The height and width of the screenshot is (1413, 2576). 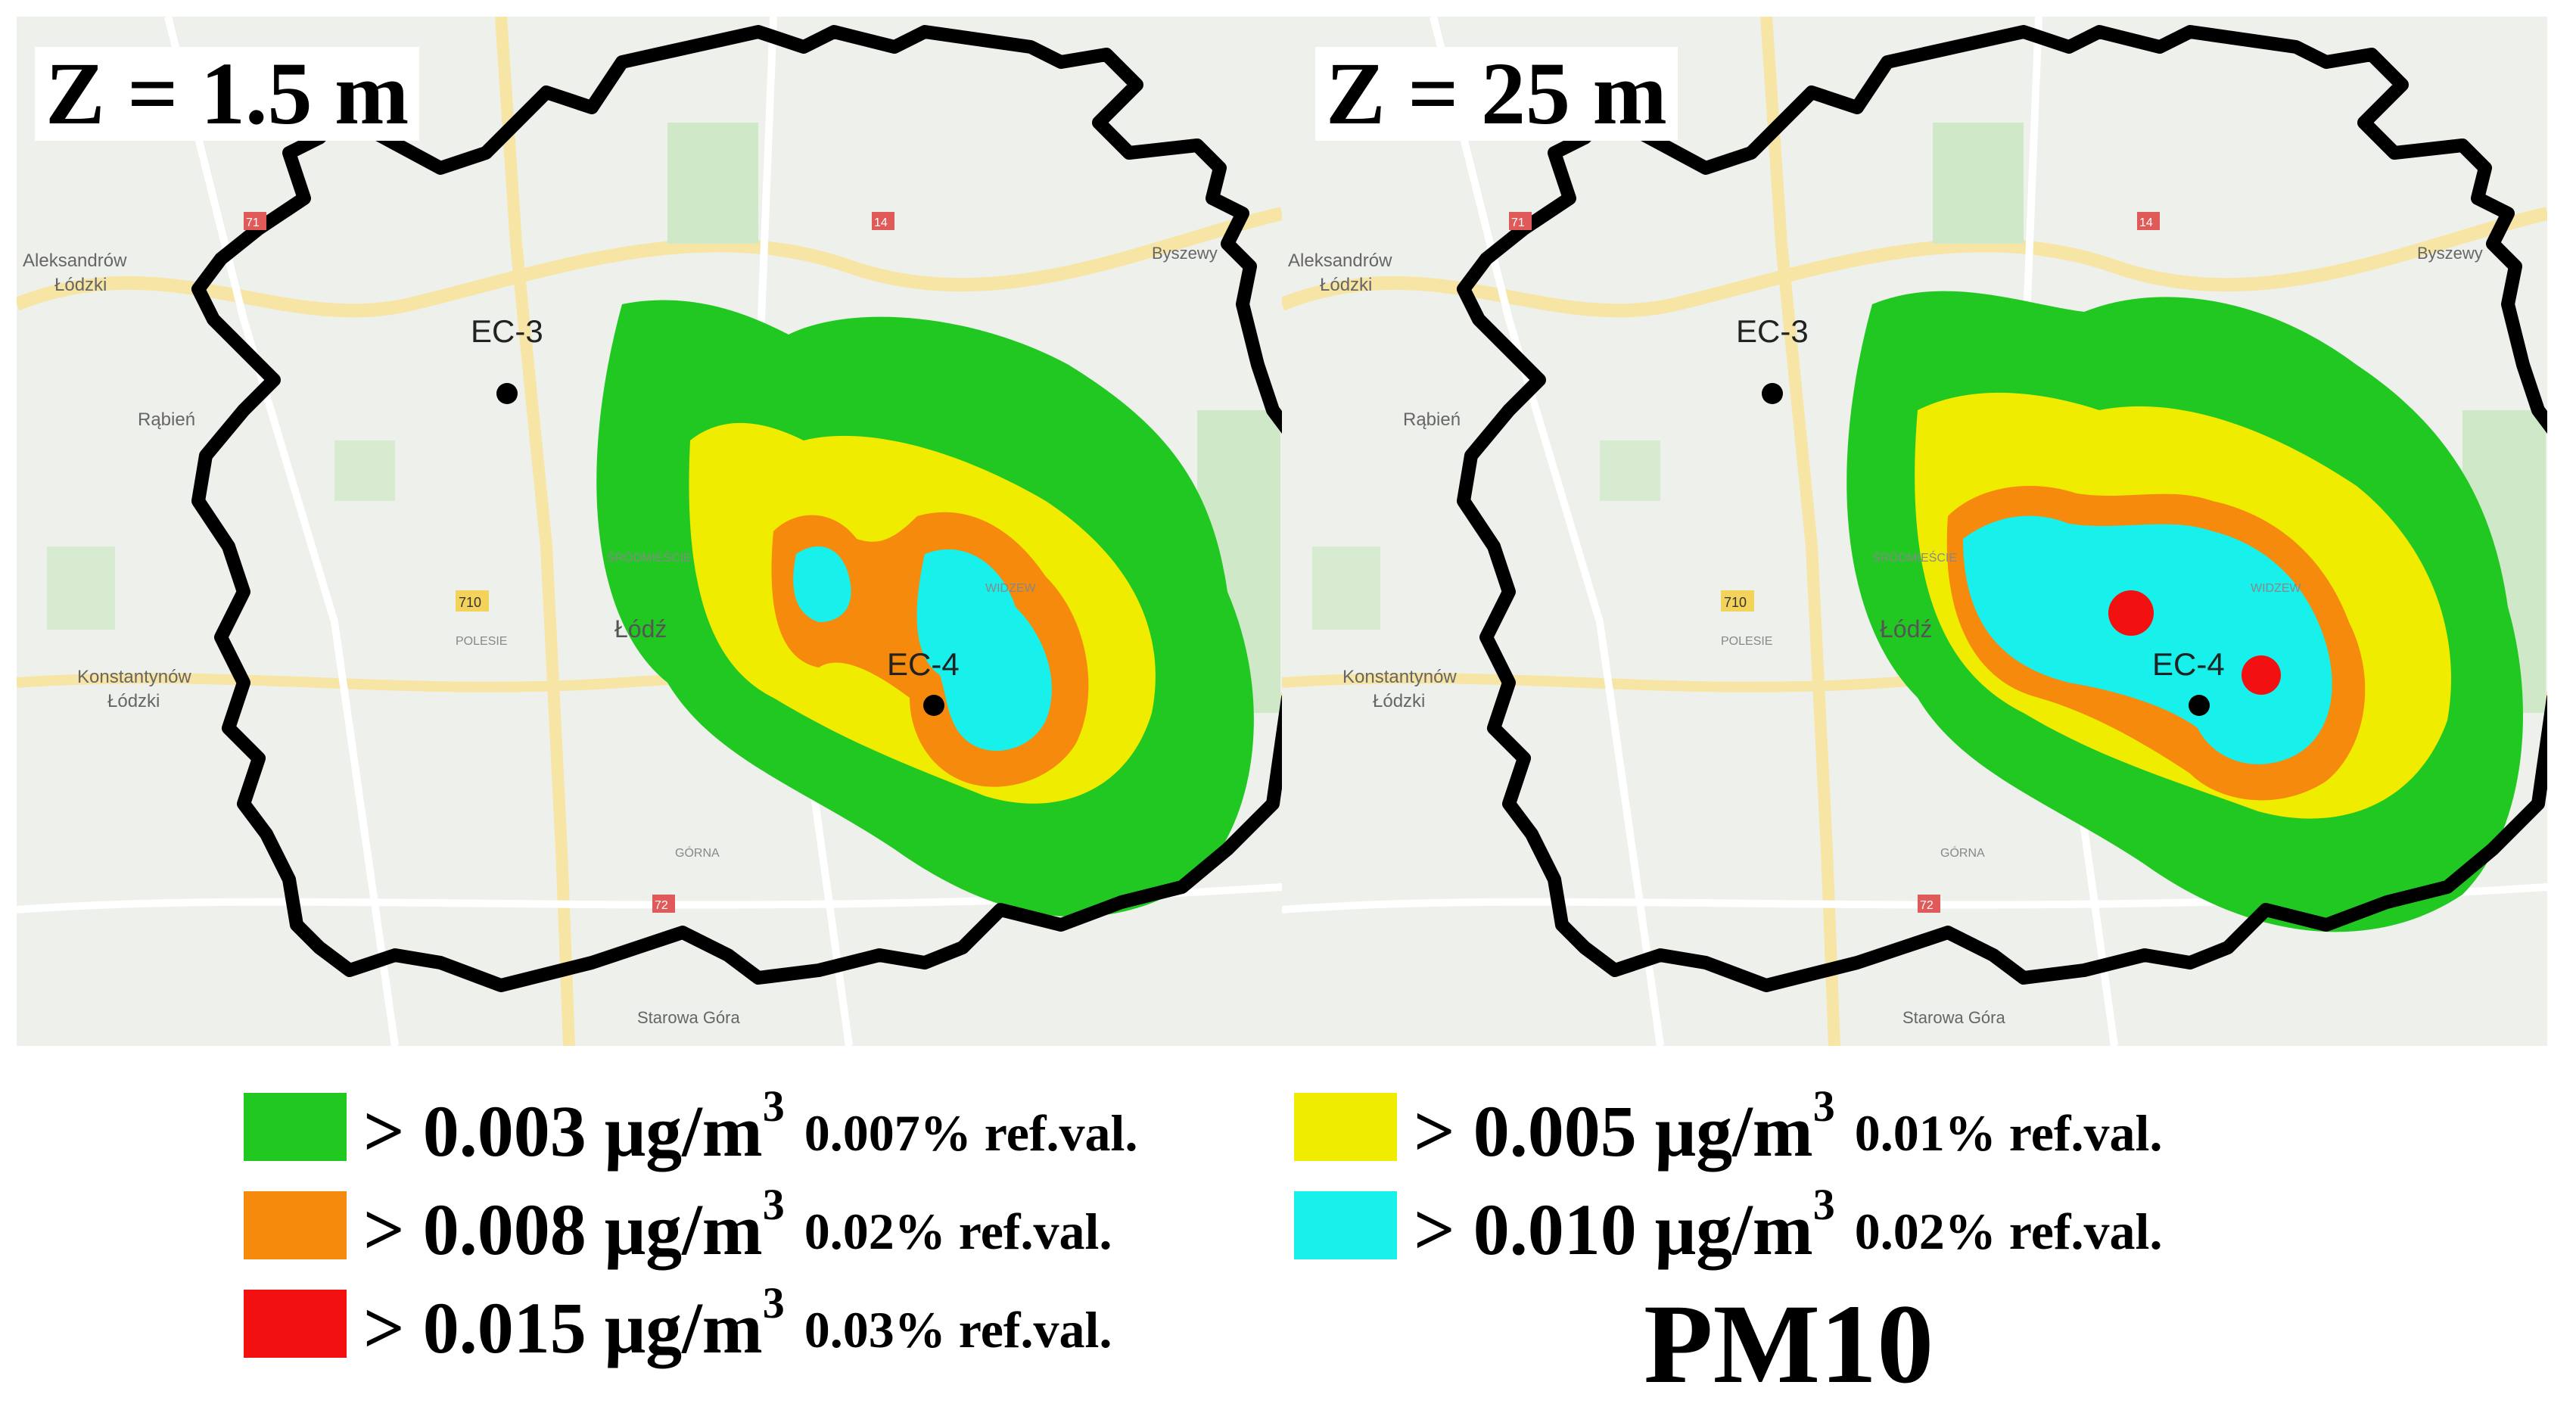 What do you see at coordinates (1496, 94) in the screenshot?
I see `height-label: Z = 25 m` at bounding box center [1496, 94].